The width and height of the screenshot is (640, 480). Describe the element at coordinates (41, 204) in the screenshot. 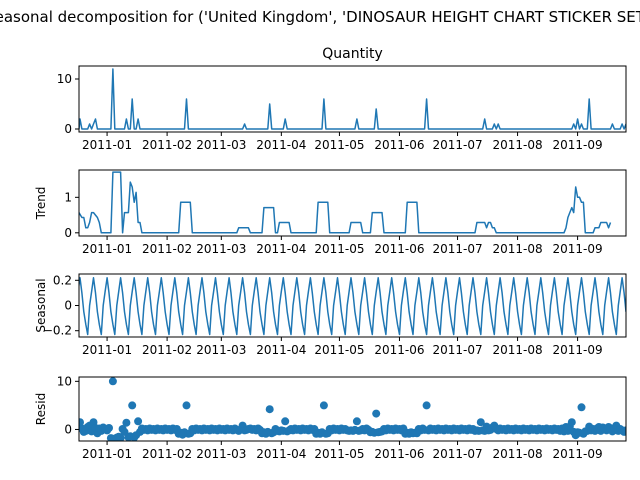

I see `trend-ylabel: Trend` at that location.